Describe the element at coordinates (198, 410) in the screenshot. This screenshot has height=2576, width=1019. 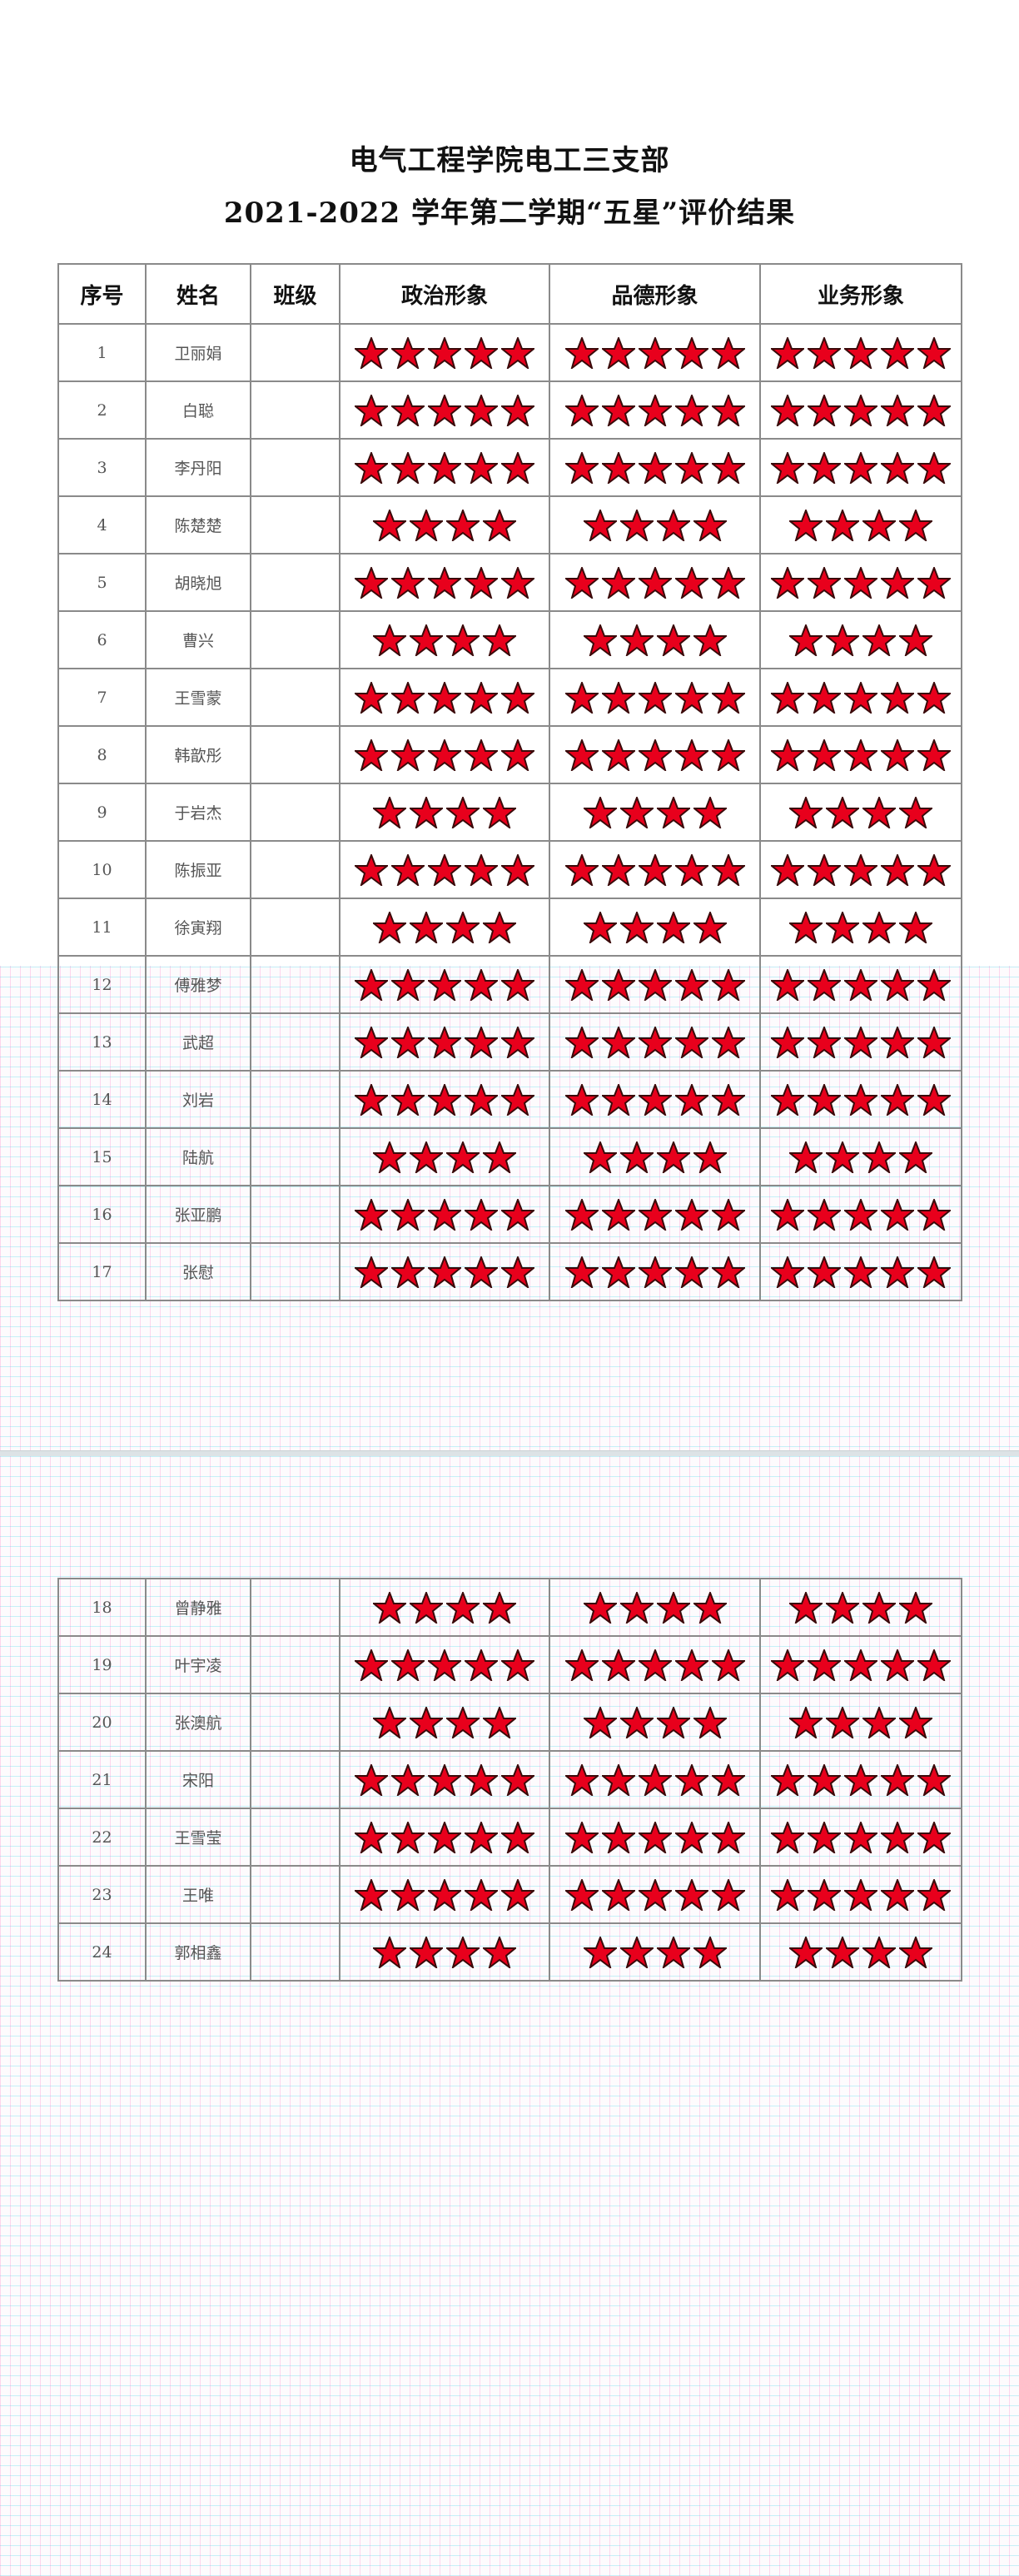
I see `row-name: 白聪` at that location.